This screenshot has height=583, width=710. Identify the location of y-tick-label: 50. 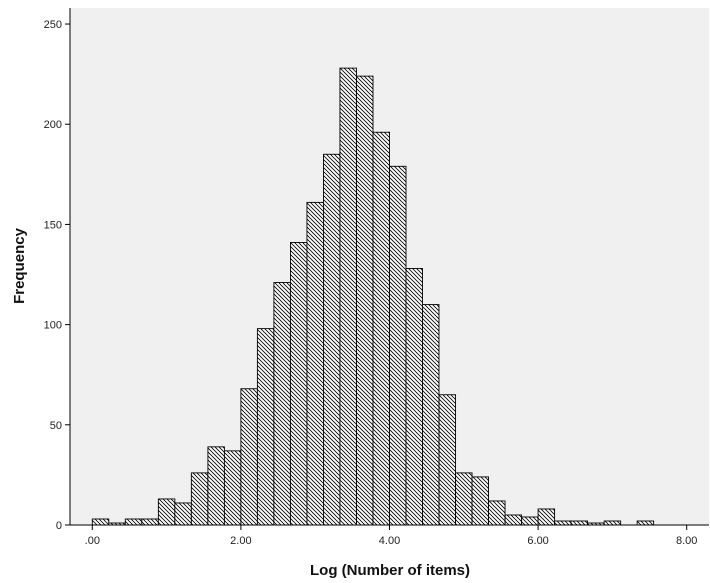
(56, 426).